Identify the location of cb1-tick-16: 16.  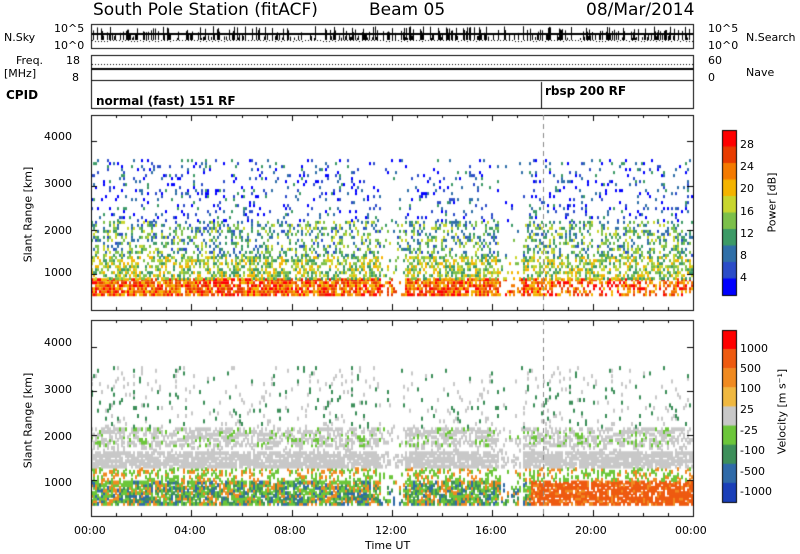
(747, 211).